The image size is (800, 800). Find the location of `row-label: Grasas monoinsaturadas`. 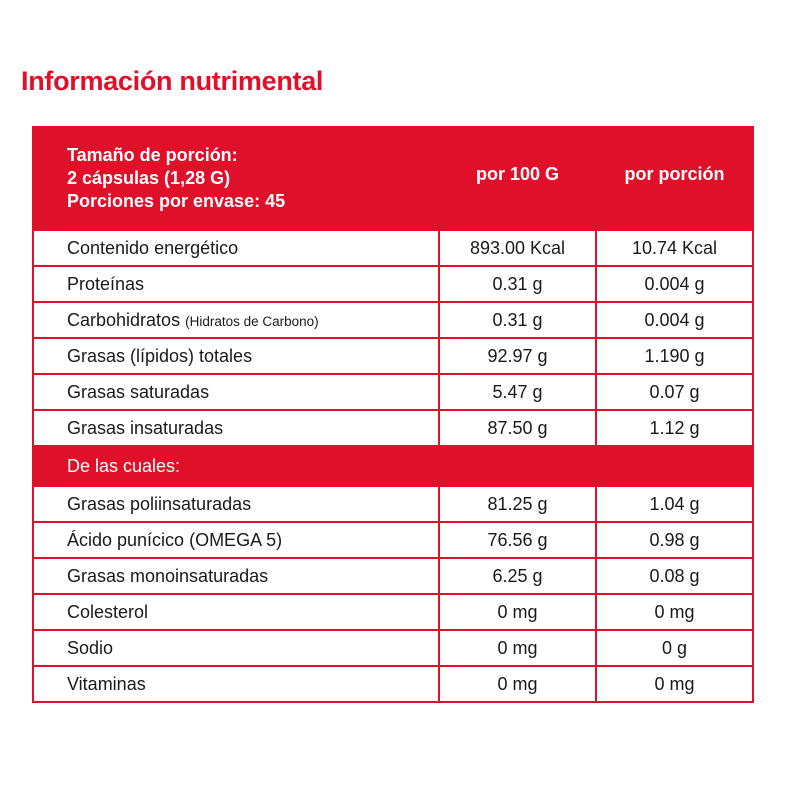

row-label: Grasas monoinsaturadas is located at coordinates (236, 576).